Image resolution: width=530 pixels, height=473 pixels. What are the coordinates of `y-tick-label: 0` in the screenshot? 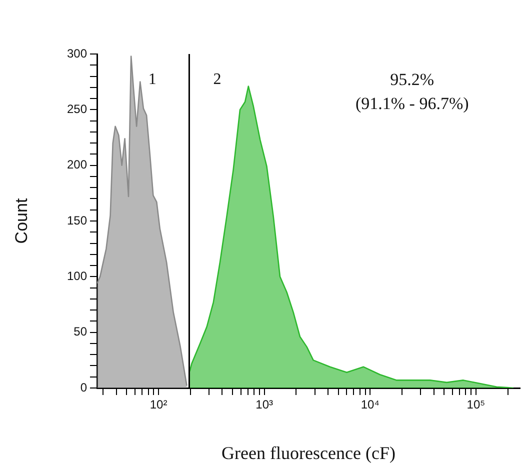 It's located at (84, 387).